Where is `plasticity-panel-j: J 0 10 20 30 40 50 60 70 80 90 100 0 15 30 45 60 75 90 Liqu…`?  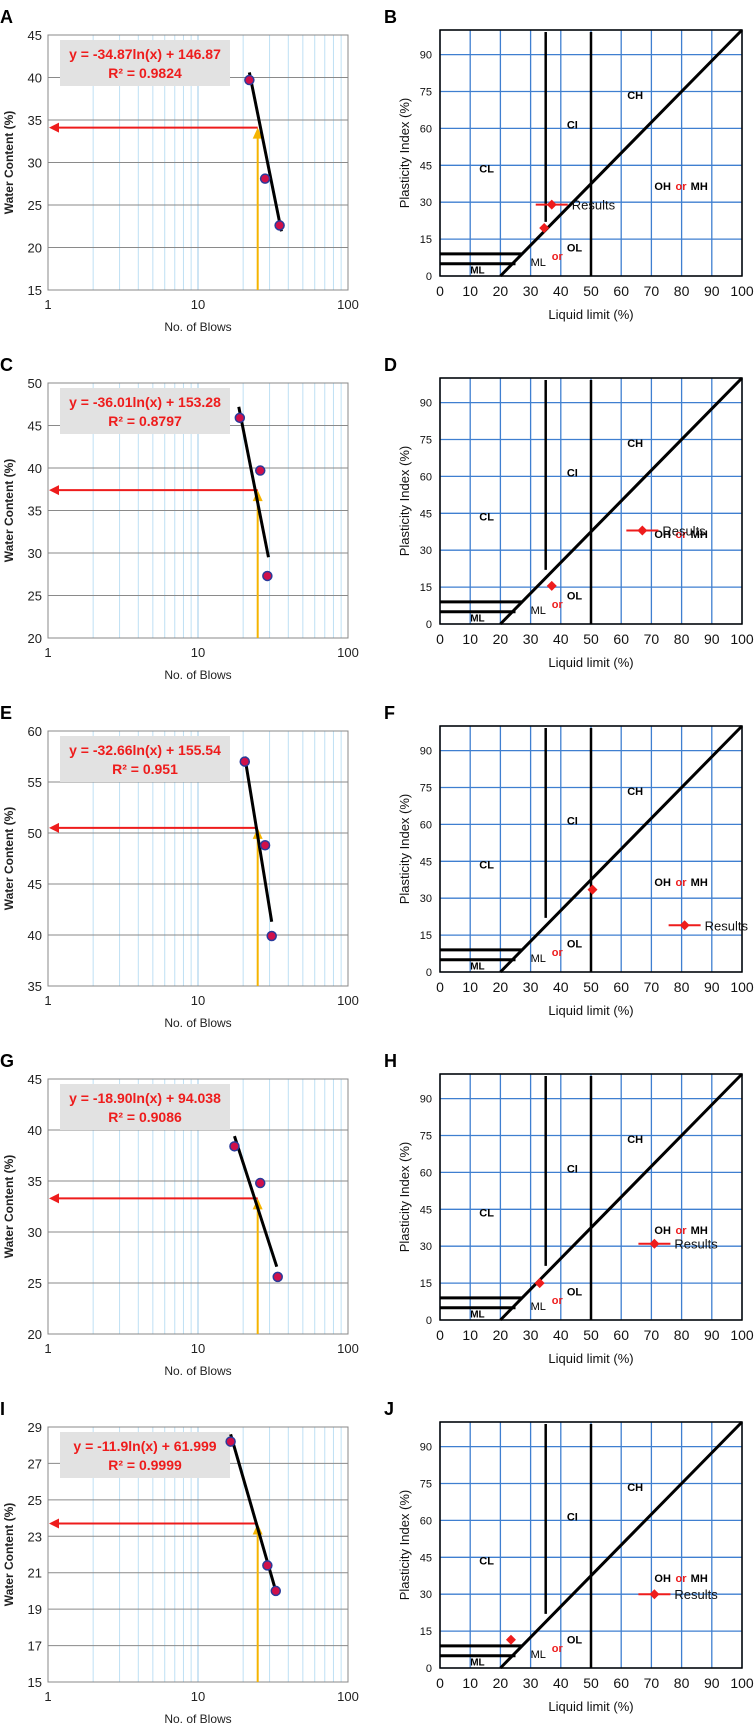
plasticity-panel-j: J 0 10 20 30 40 50 60 70 80 90 100 0 15 30 45 60 75 90 Liqu… is located at coordinates (569, 1556).